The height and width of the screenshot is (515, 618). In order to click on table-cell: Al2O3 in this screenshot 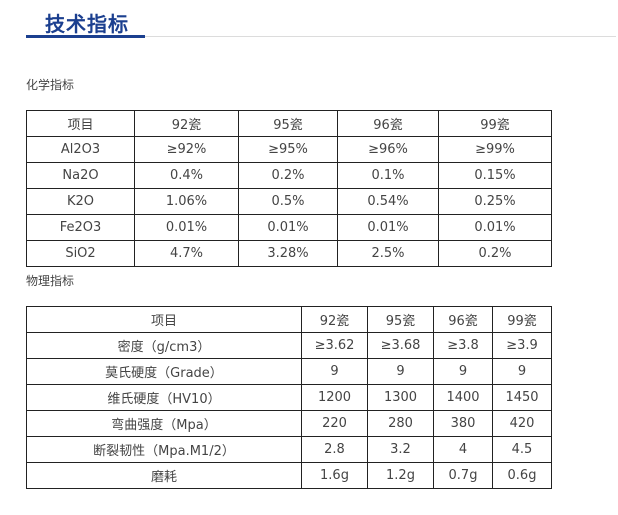, I will do `click(80, 149)`.